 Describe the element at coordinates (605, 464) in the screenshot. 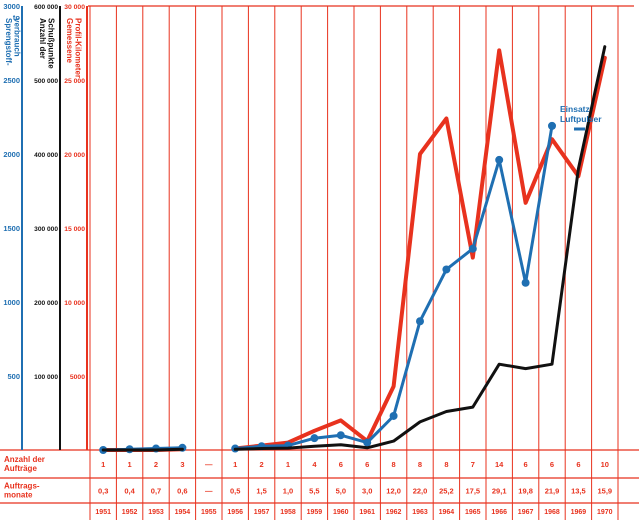

I see `table-cell: 10` at that location.